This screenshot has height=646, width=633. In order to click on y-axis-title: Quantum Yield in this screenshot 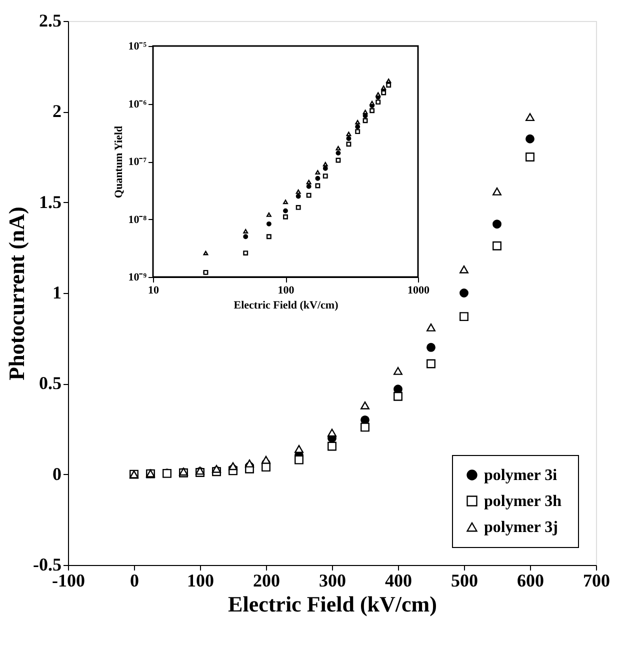, I will do `click(119, 162)`.